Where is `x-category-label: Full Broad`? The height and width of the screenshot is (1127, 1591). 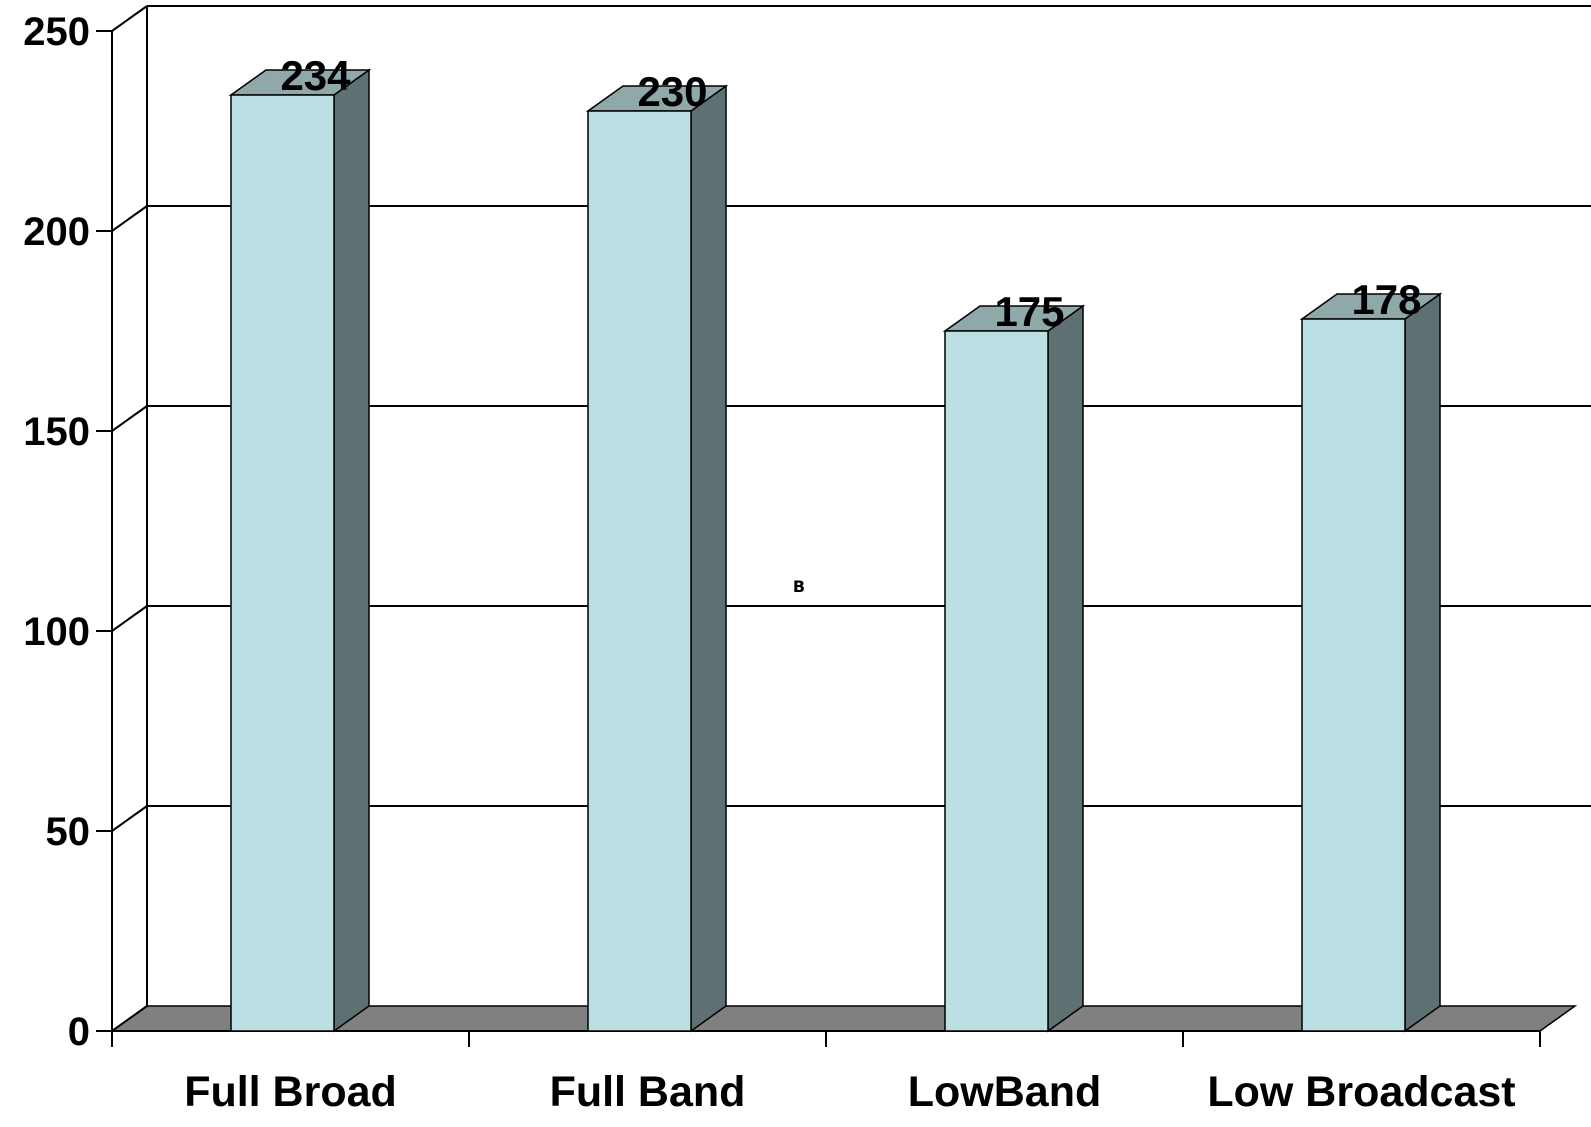 x-category-label: Full Broad is located at coordinates (290, 1092).